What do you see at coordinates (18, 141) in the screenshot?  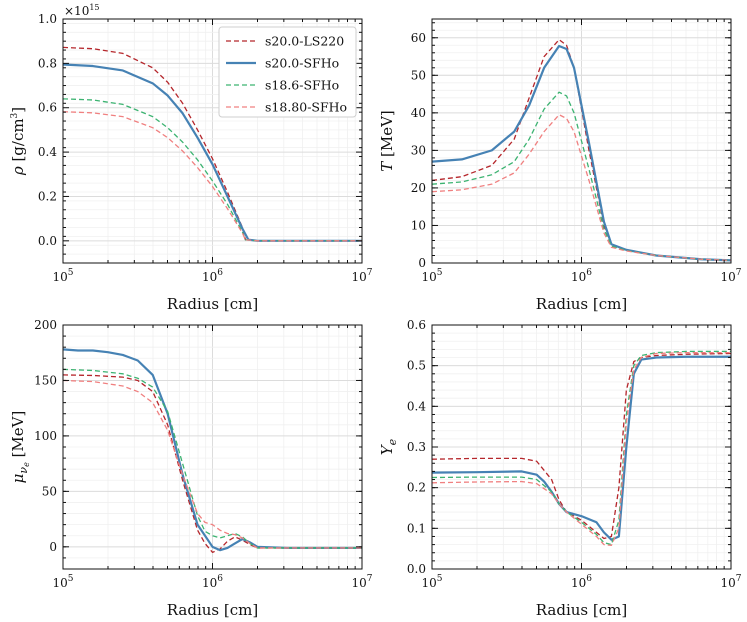 I see `y-axis-label: ρ [g/cm3]` at bounding box center [18, 141].